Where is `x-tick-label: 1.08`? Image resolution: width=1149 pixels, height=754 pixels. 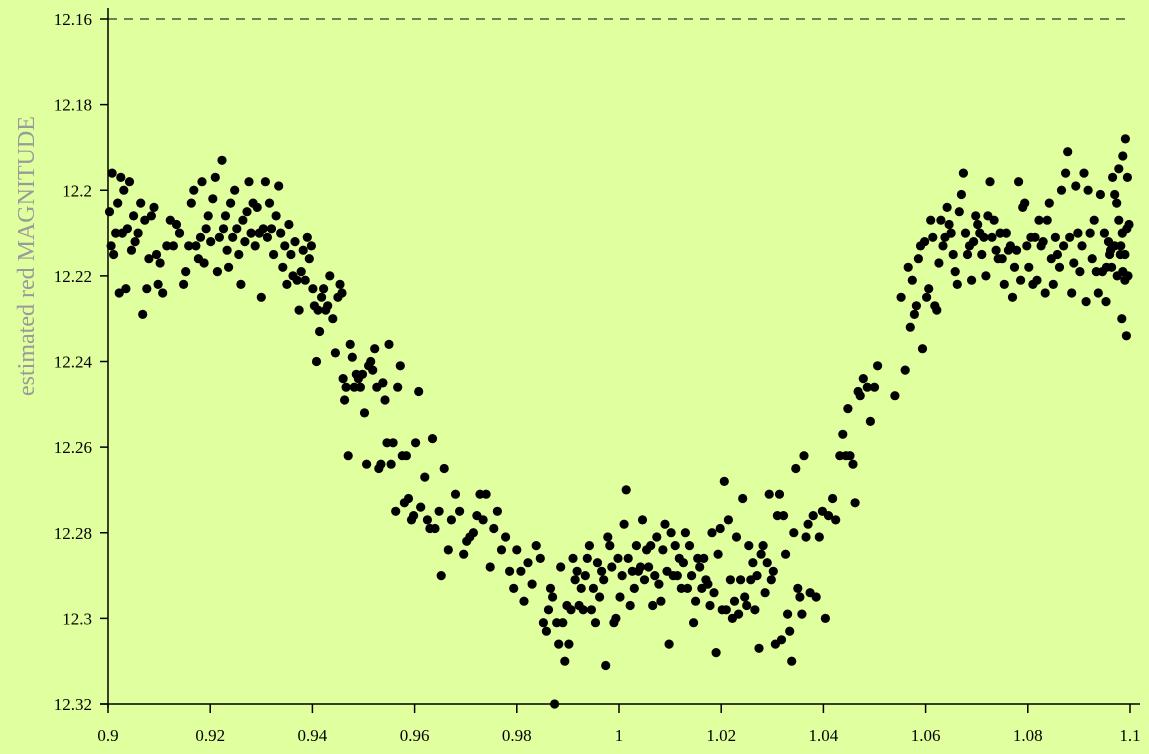 x-tick-label: 1.08 is located at coordinates (1028, 735).